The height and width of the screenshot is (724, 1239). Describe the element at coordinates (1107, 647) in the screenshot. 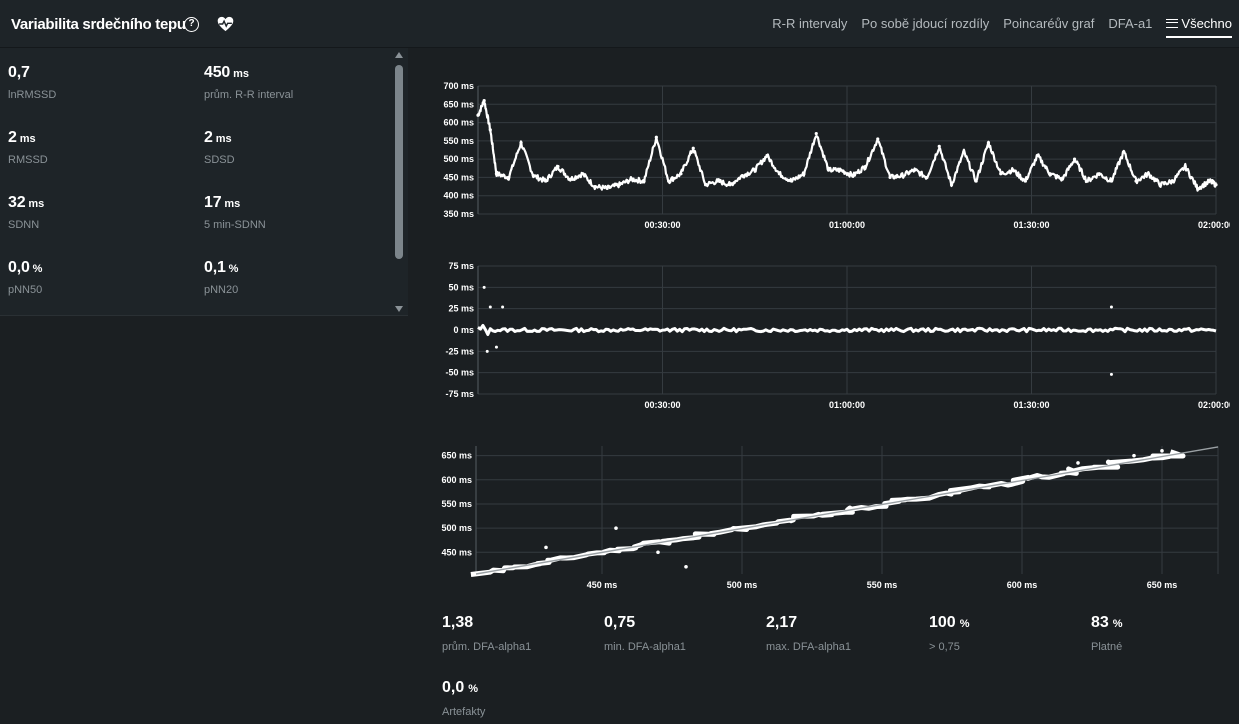

I see `stat-label: Platné` at that location.